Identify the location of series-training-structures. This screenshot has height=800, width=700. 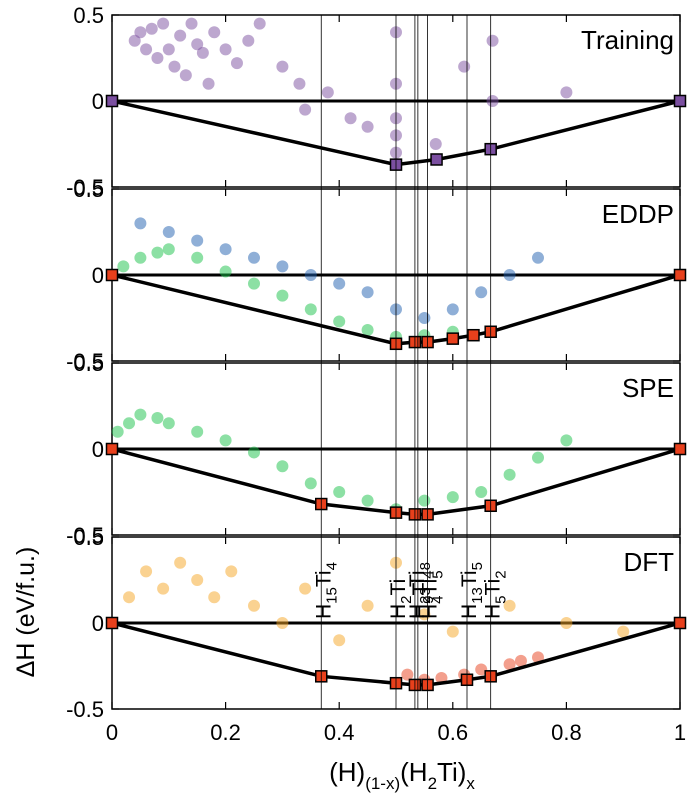
(350, 88).